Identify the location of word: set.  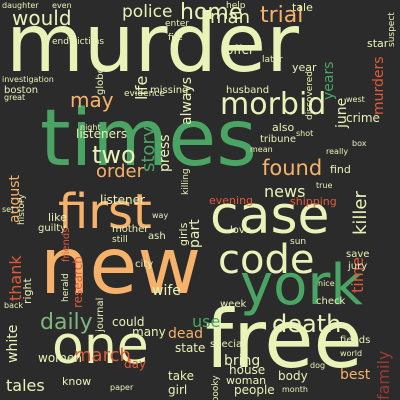
(8, 209).